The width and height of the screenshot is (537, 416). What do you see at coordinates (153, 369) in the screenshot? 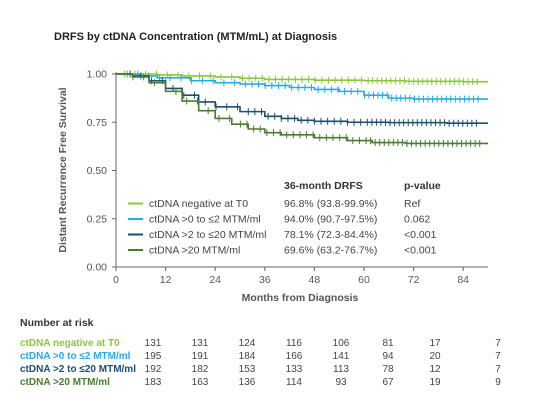
I see `risk-value: 192` at bounding box center [153, 369].